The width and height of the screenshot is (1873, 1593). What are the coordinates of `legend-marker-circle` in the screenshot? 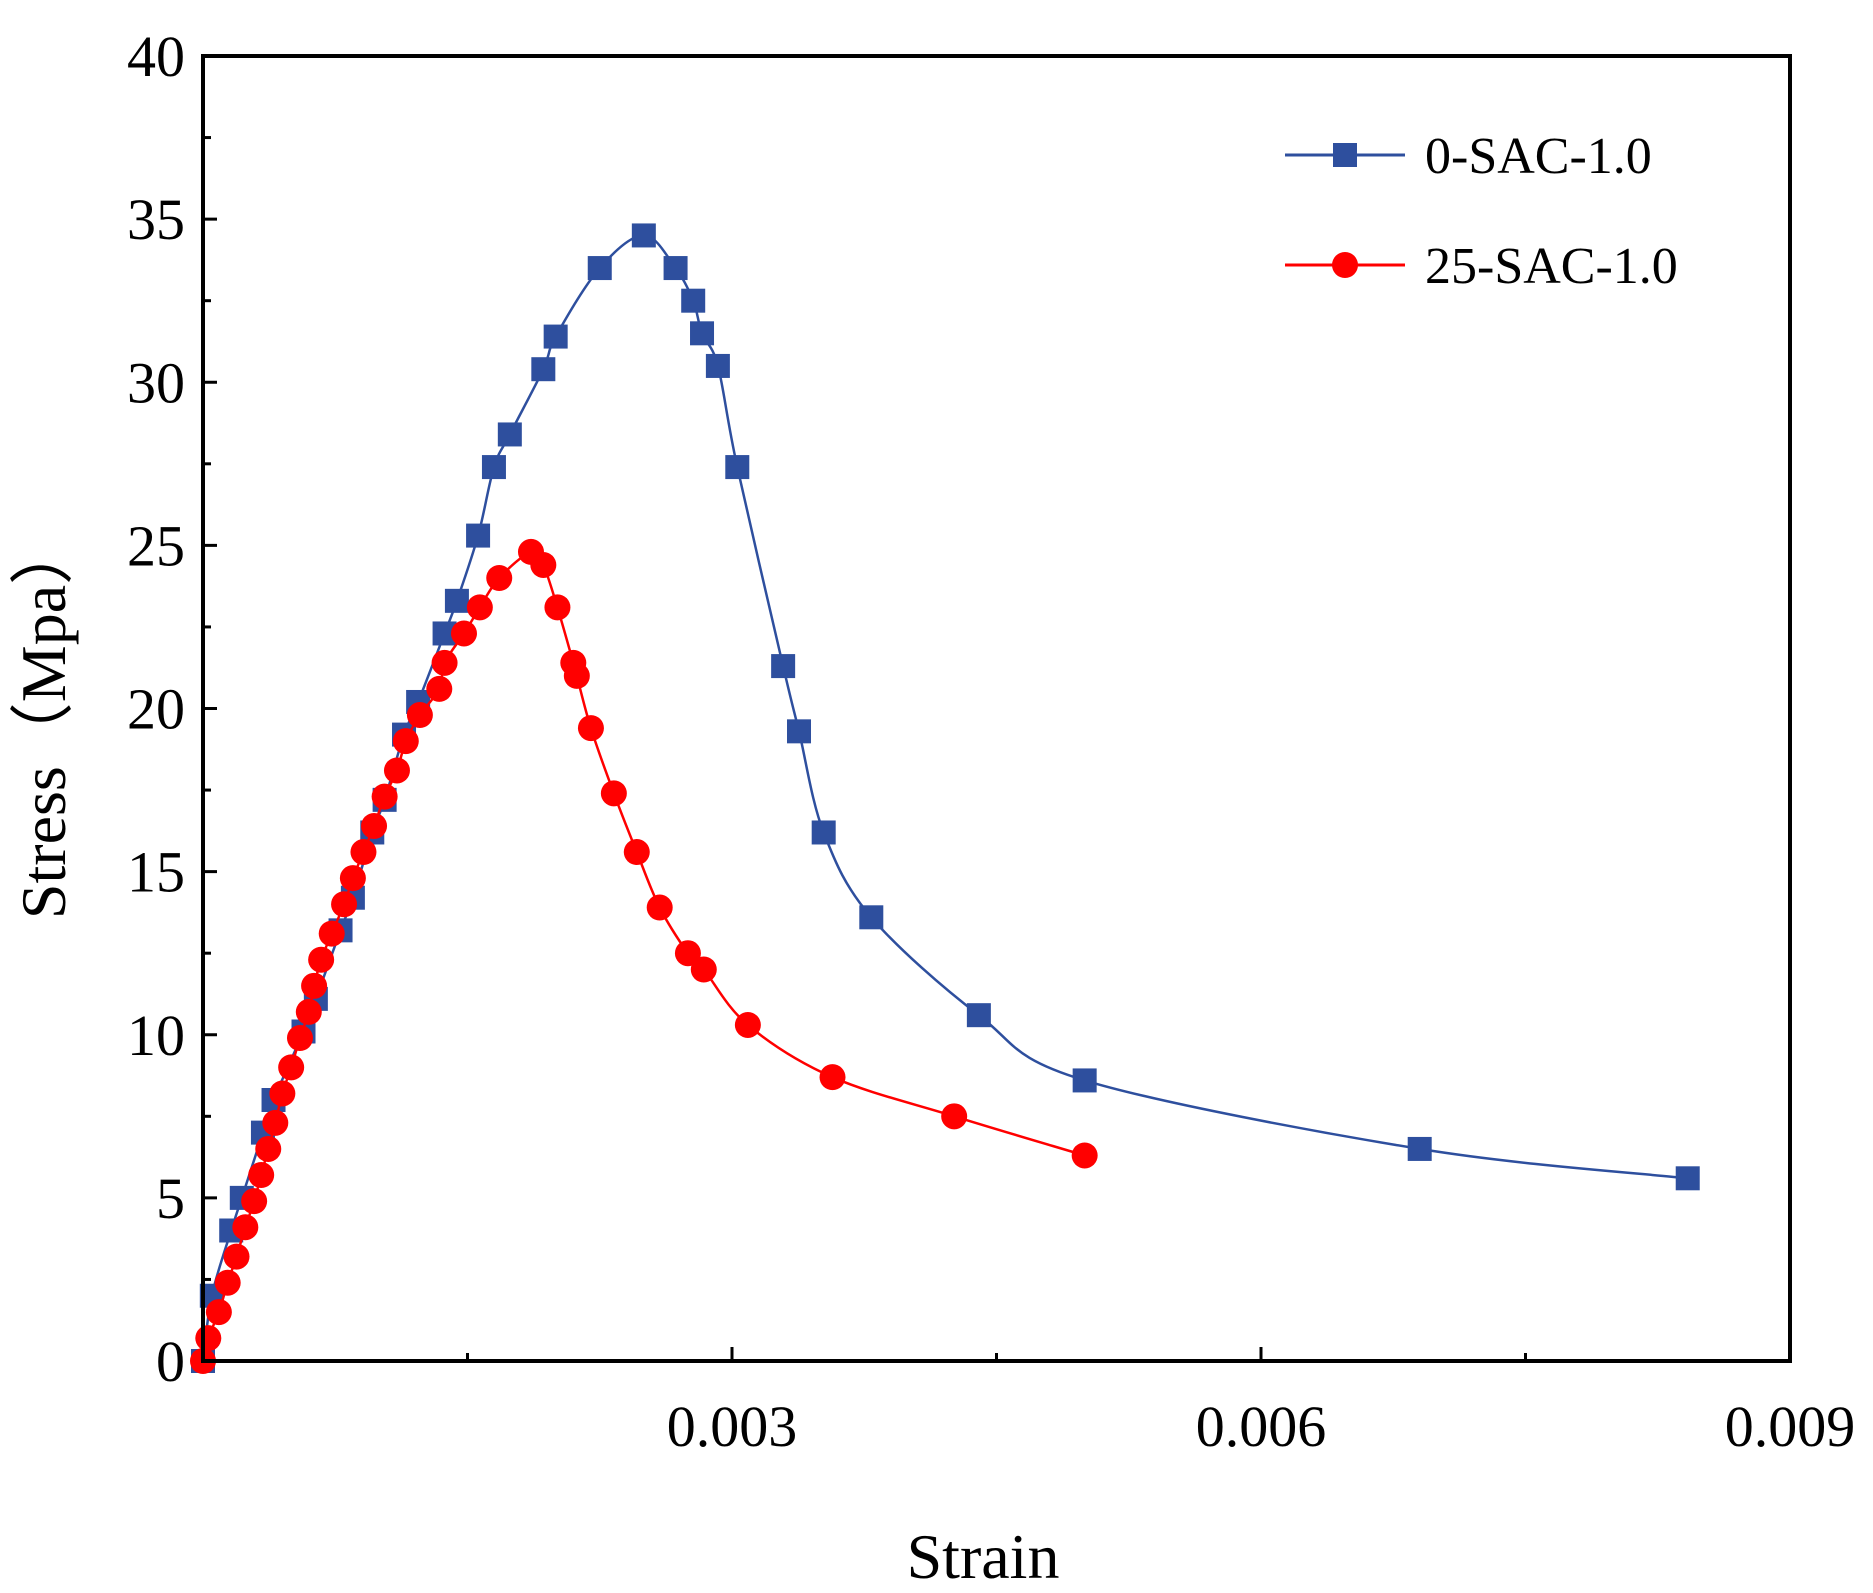 It's located at (1345, 265).